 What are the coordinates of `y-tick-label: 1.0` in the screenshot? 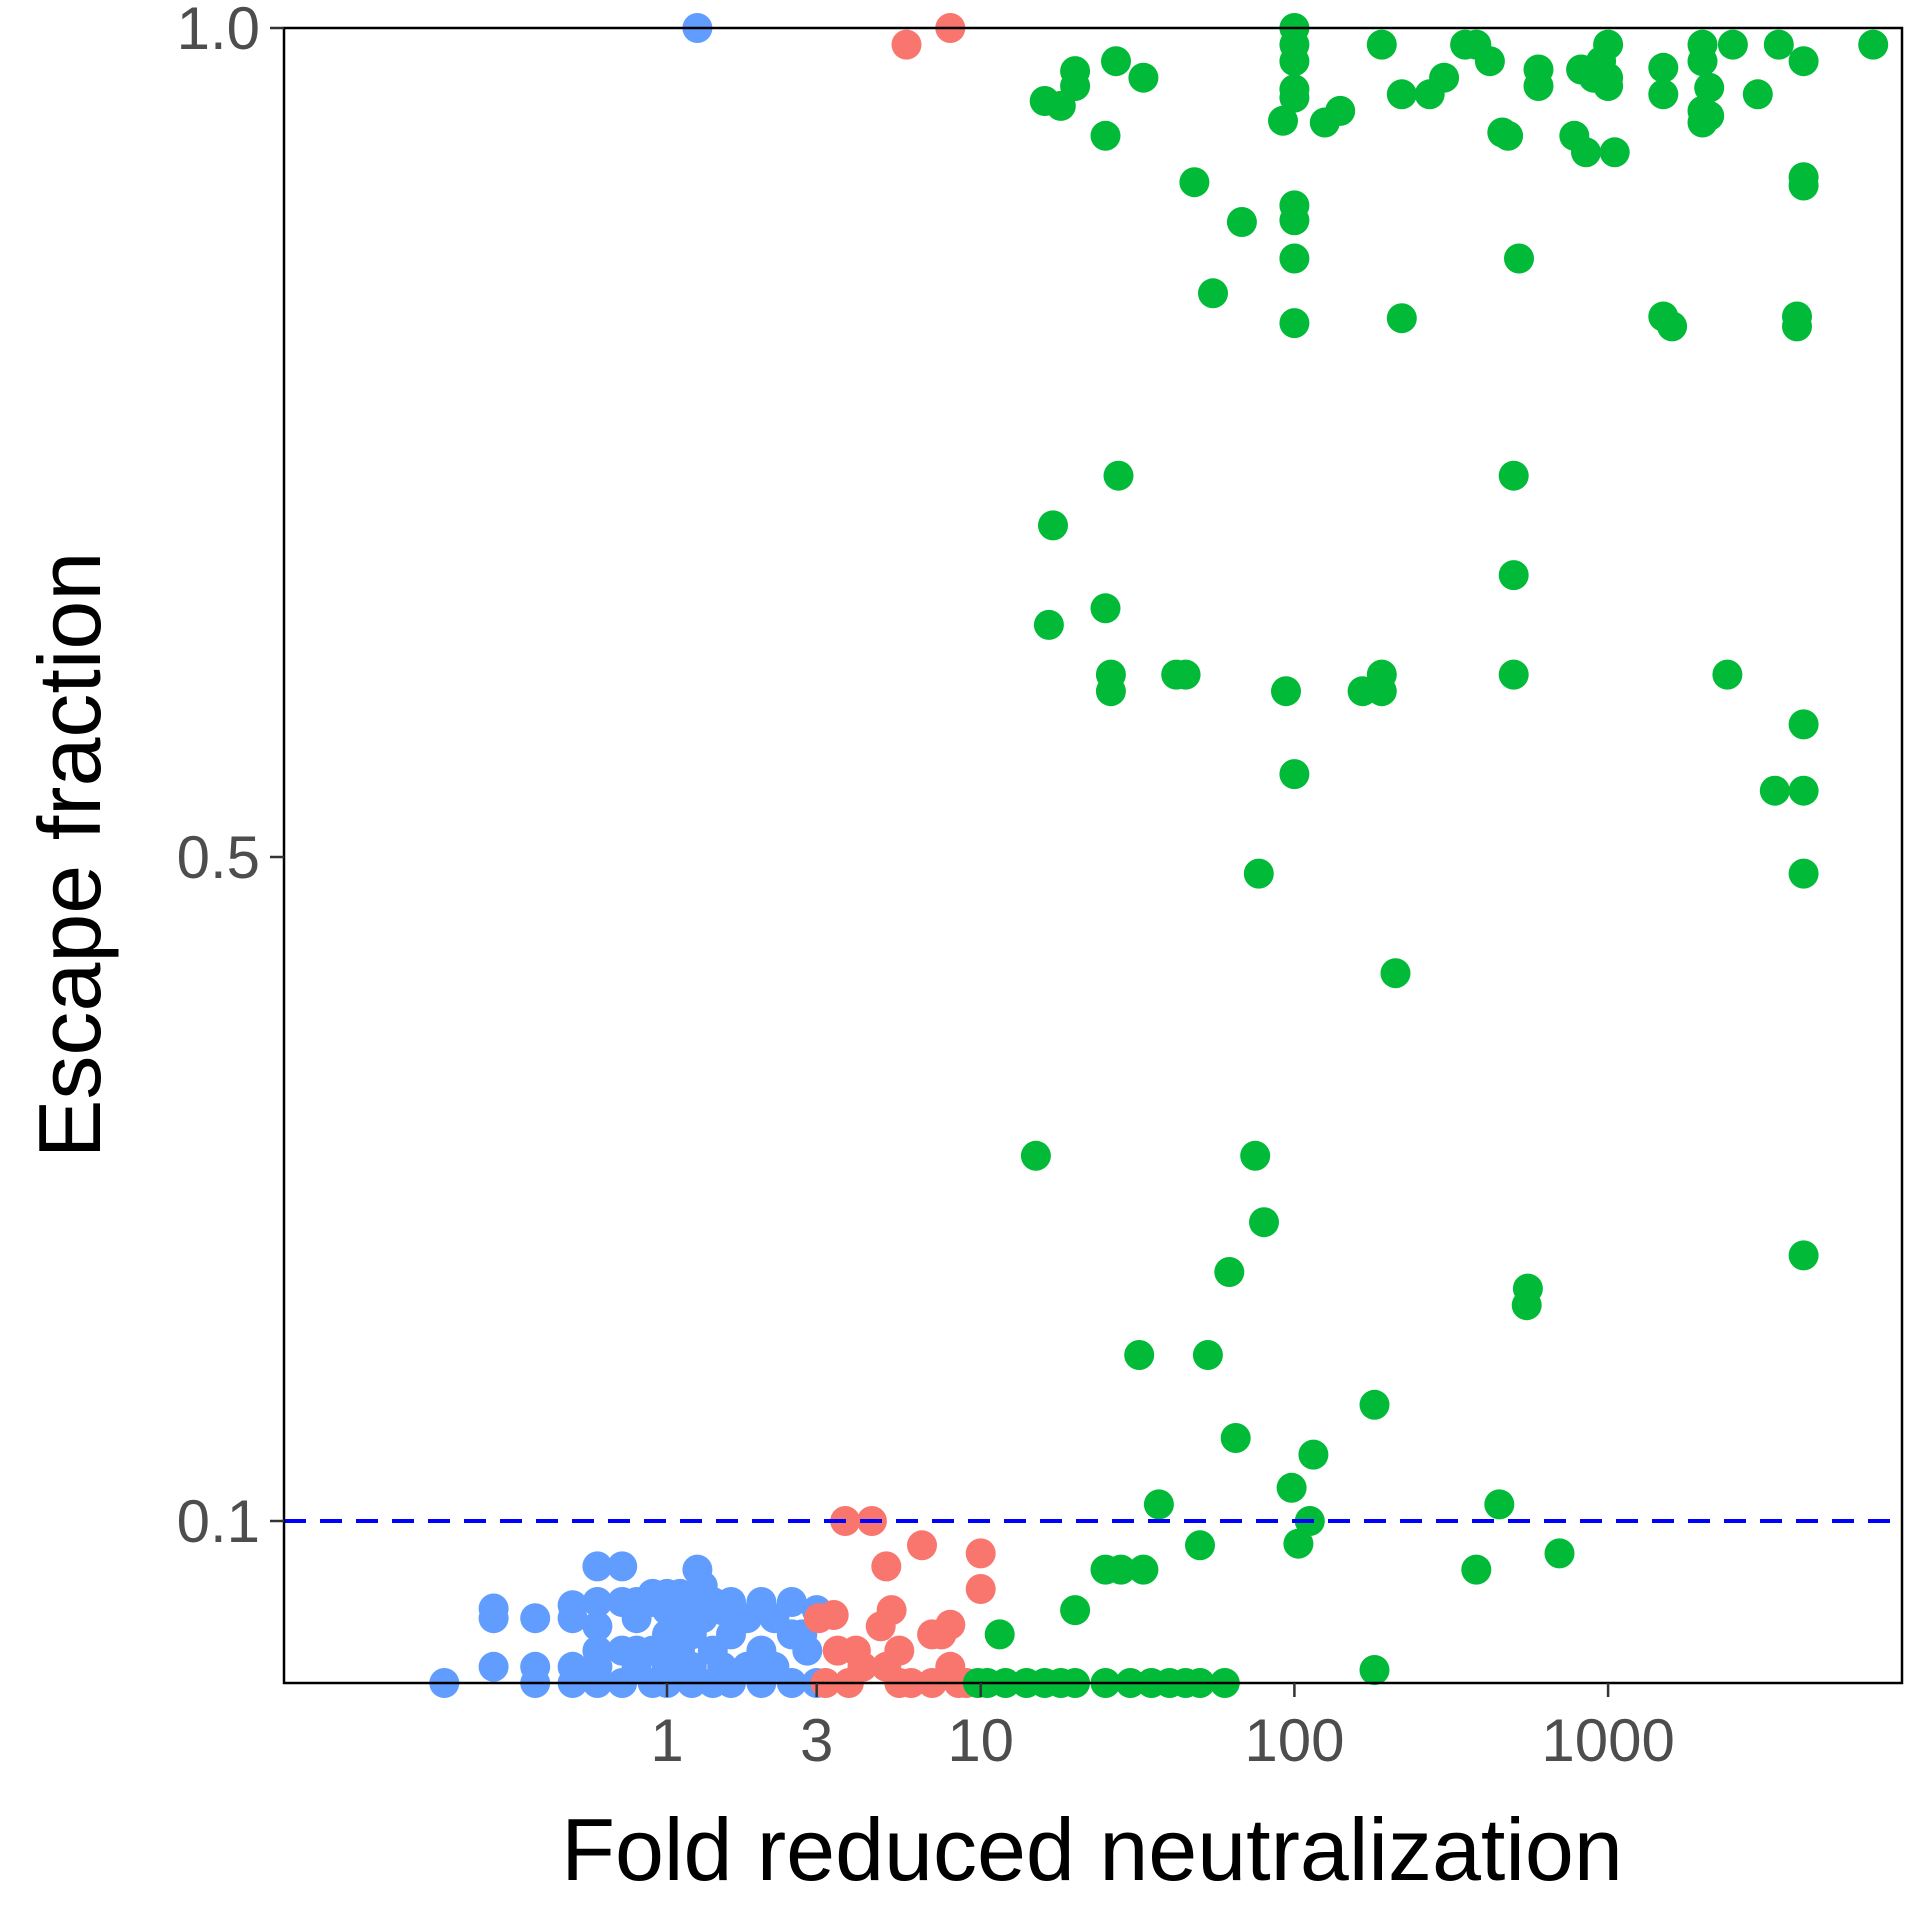 It's located at (218, 31).